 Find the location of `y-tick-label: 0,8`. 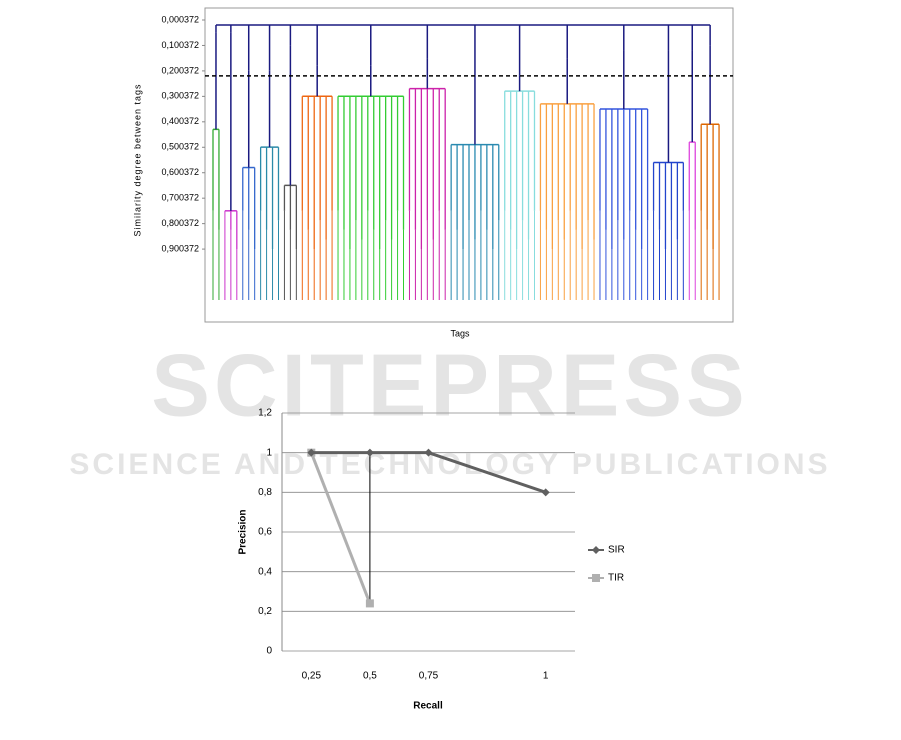

y-tick-label: 0,8 is located at coordinates (265, 492).